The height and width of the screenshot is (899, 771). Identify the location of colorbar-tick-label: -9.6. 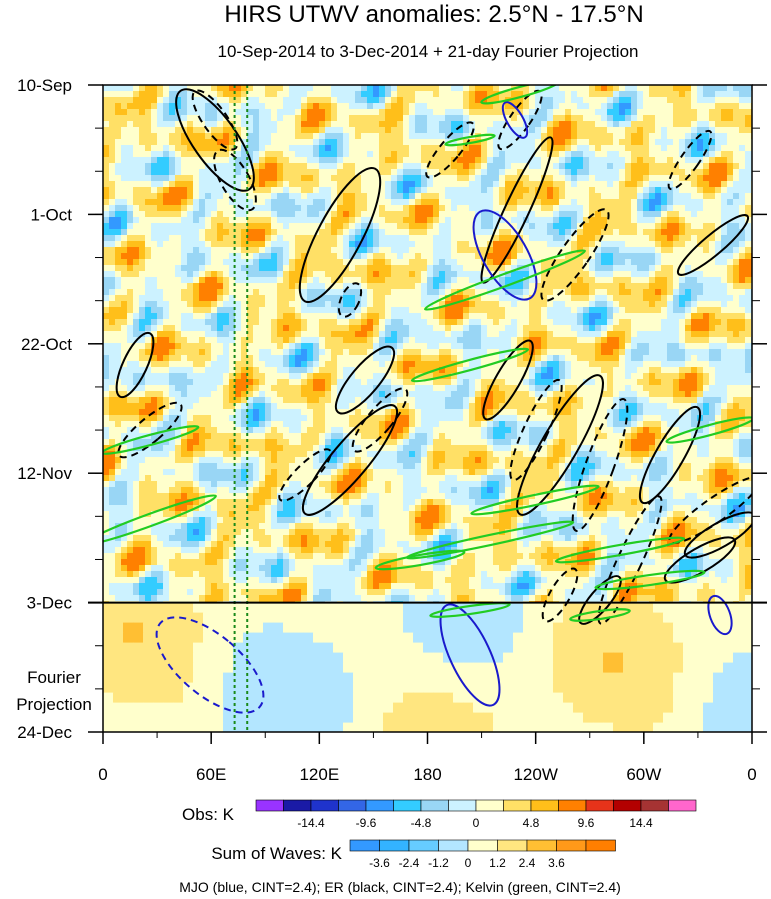
(366, 823).